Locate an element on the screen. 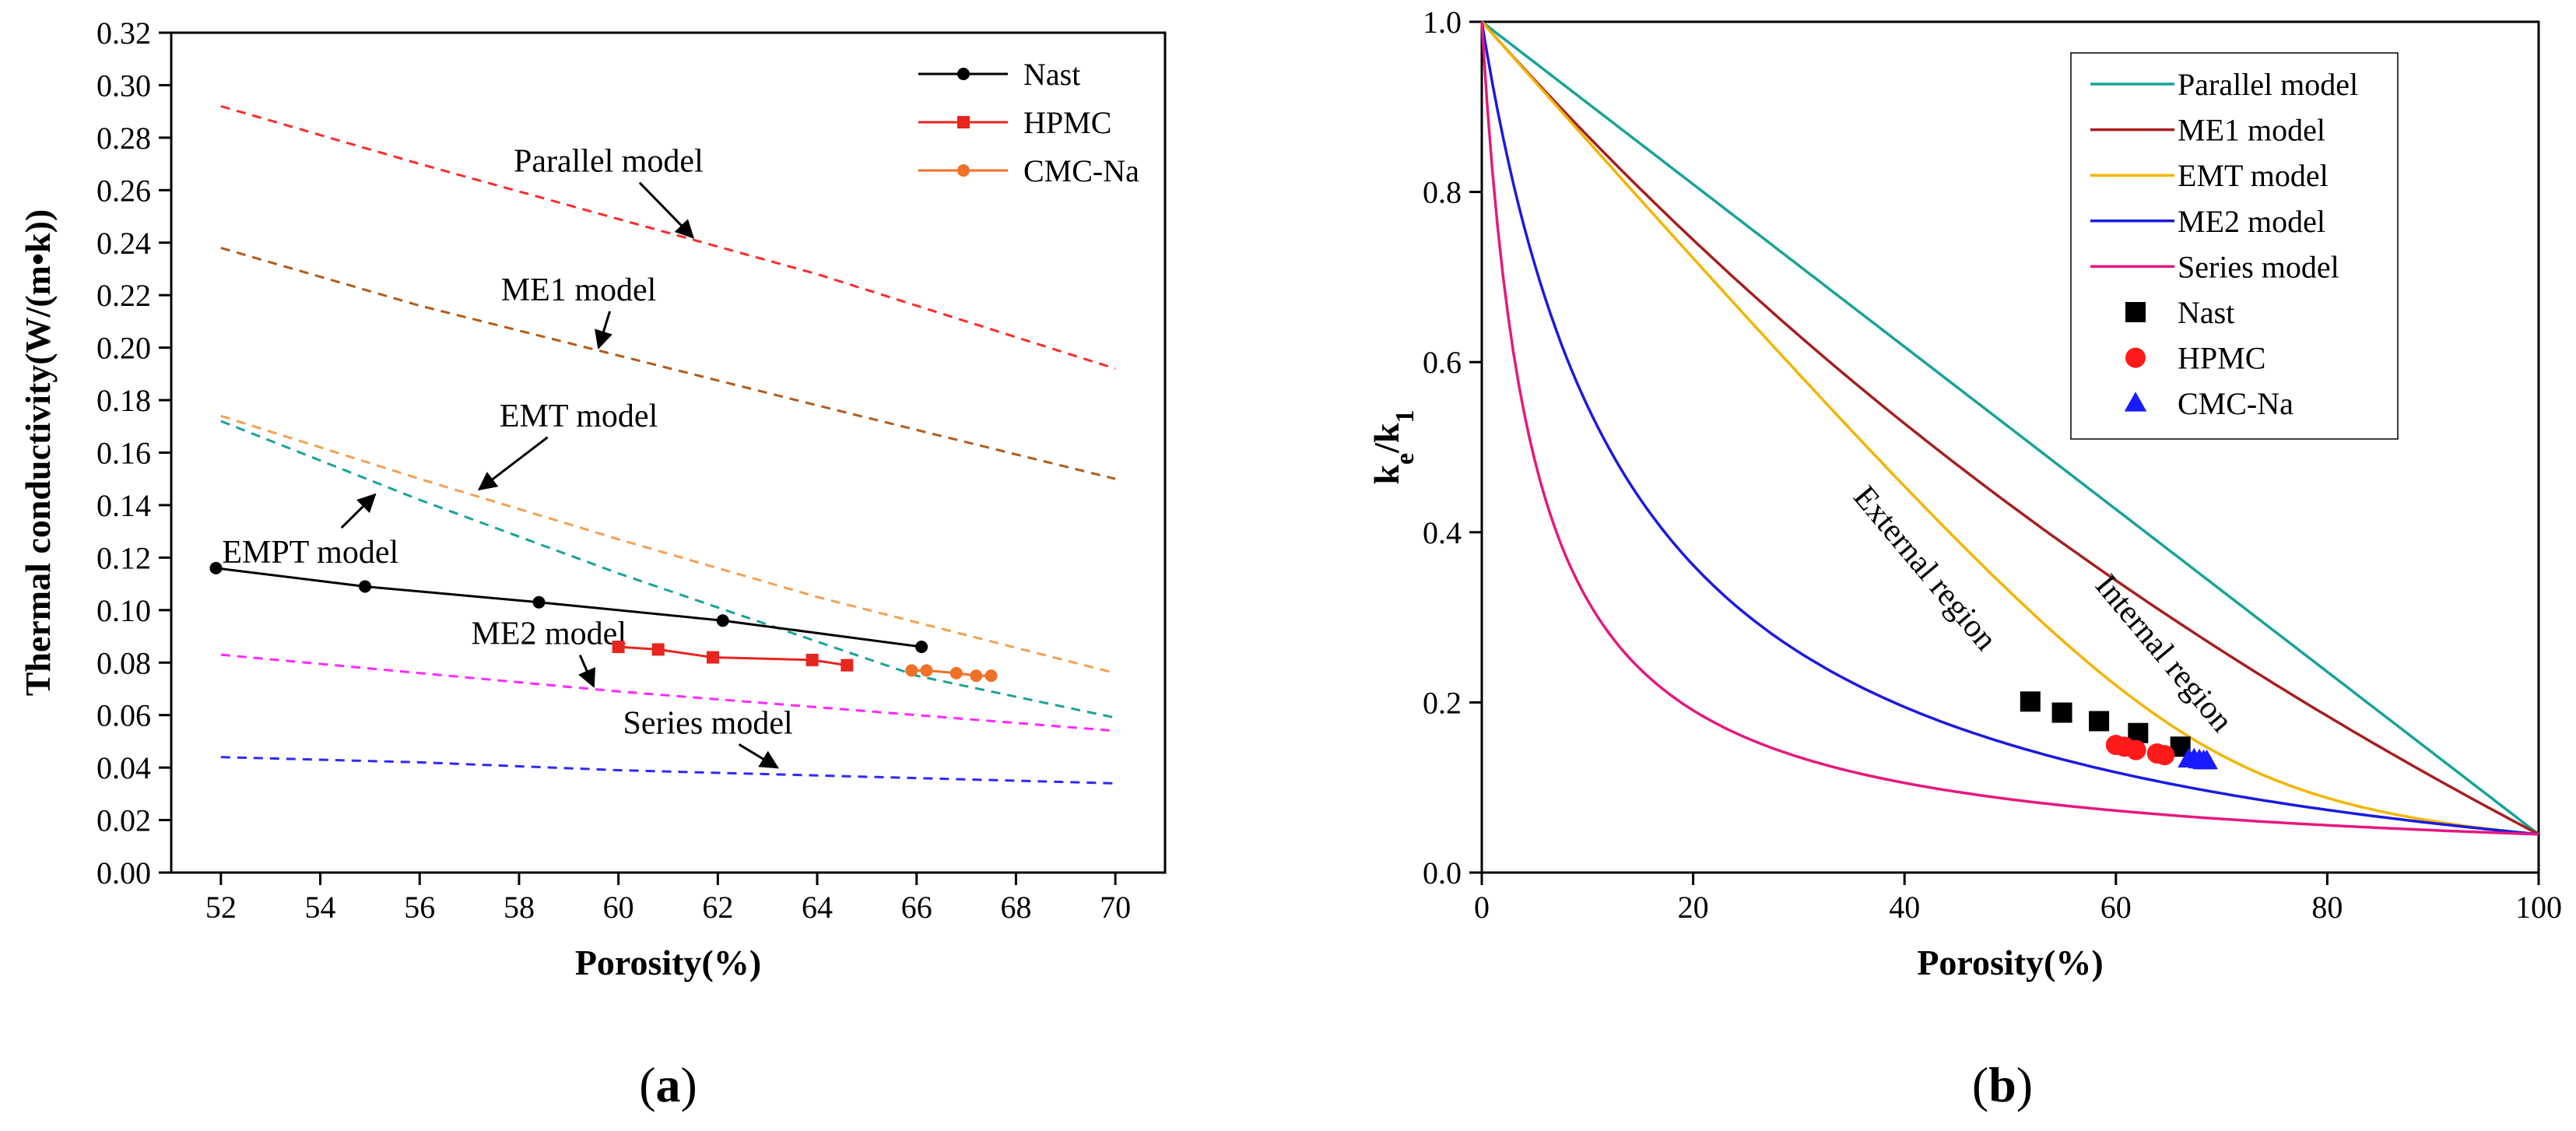 The height and width of the screenshot is (1131, 2576). y-tick-label-a: 0.12 is located at coordinates (124, 557).